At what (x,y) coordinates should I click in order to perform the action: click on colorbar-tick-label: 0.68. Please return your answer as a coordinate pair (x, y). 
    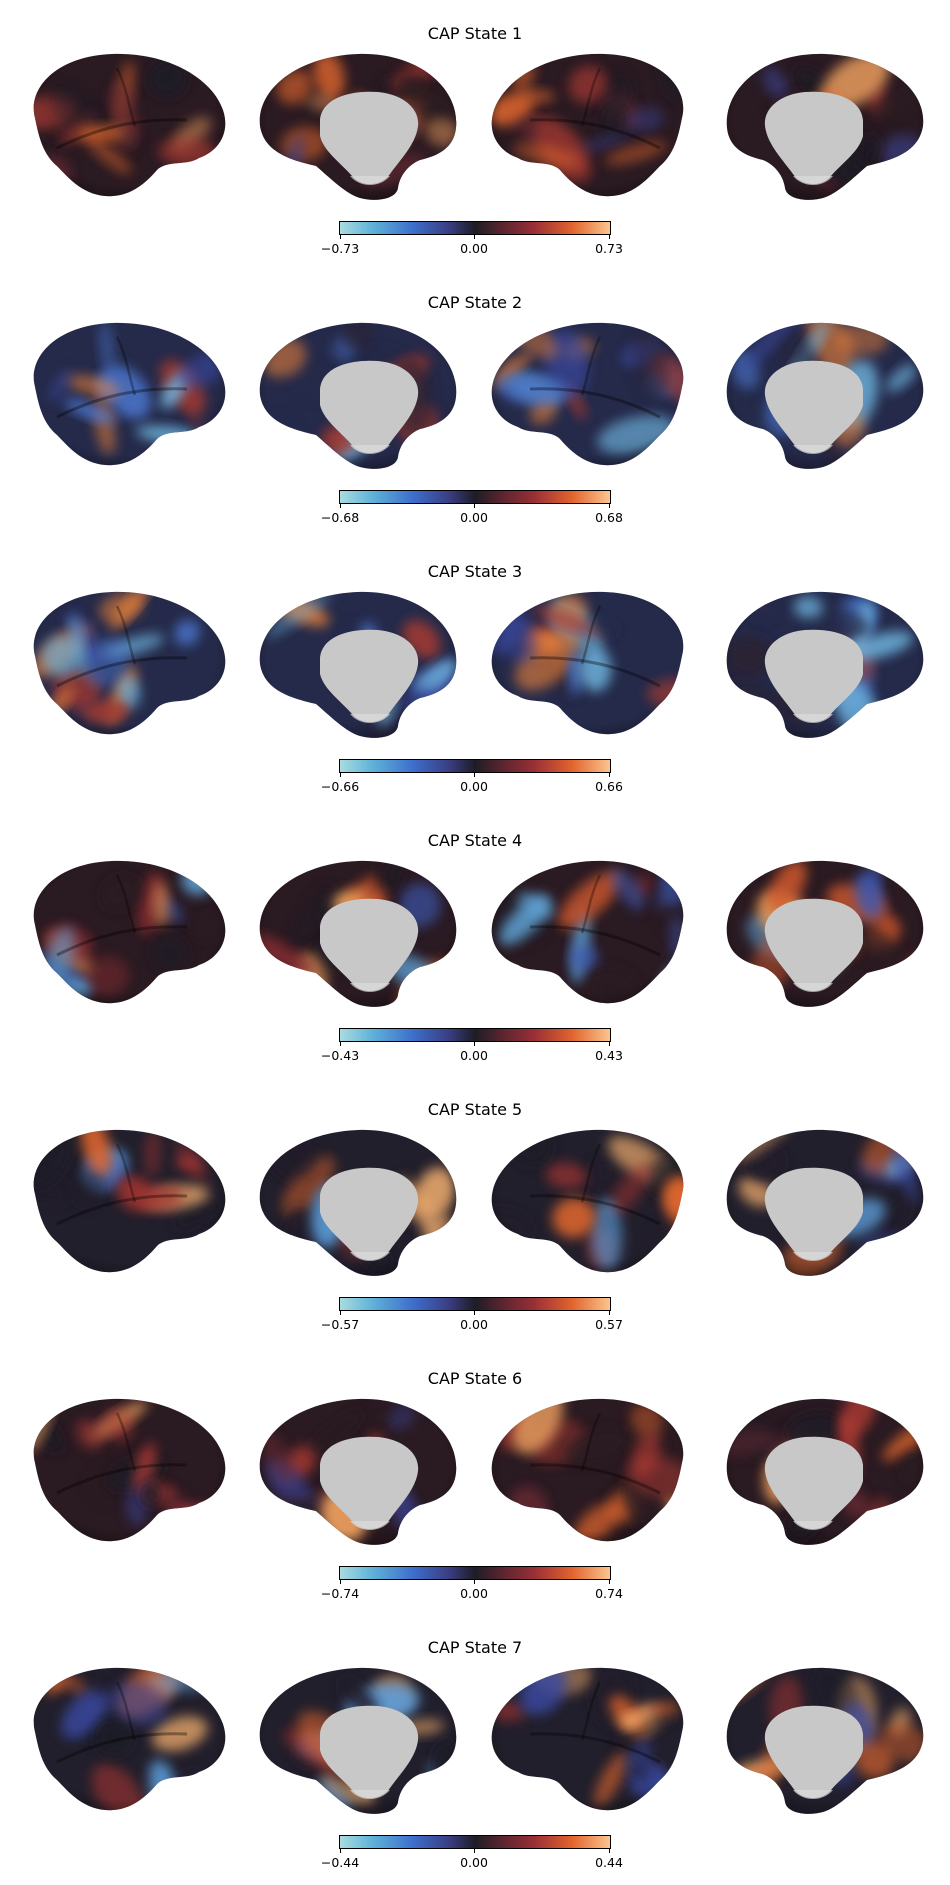
    Looking at the image, I should click on (609, 517).